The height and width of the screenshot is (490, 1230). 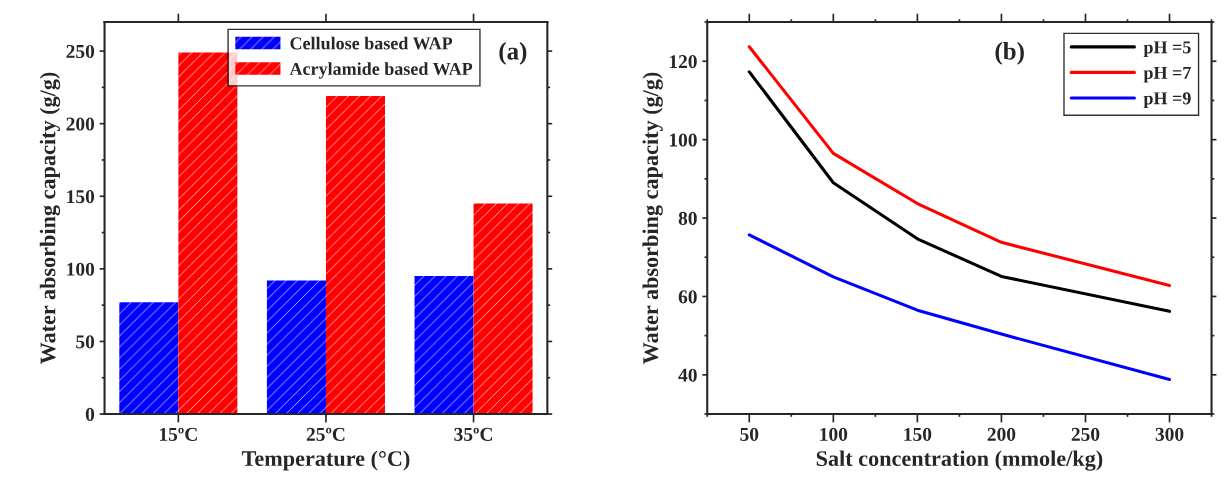 What do you see at coordinates (85, 342) in the screenshot?
I see `y-tick-label: 50` at bounding box center [85, 342].